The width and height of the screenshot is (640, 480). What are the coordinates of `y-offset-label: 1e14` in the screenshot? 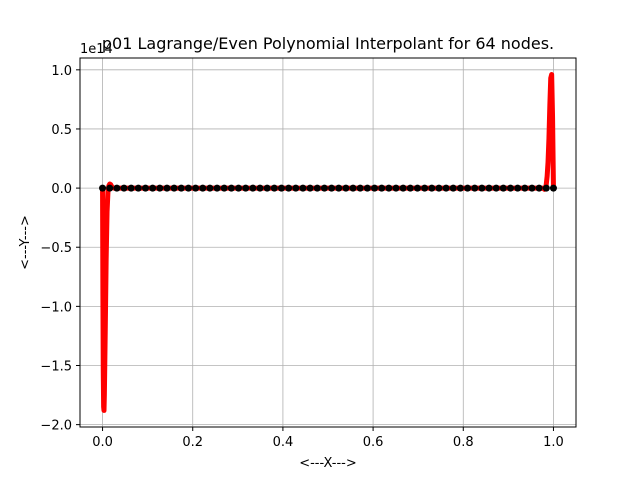 It's located at (96, 49).